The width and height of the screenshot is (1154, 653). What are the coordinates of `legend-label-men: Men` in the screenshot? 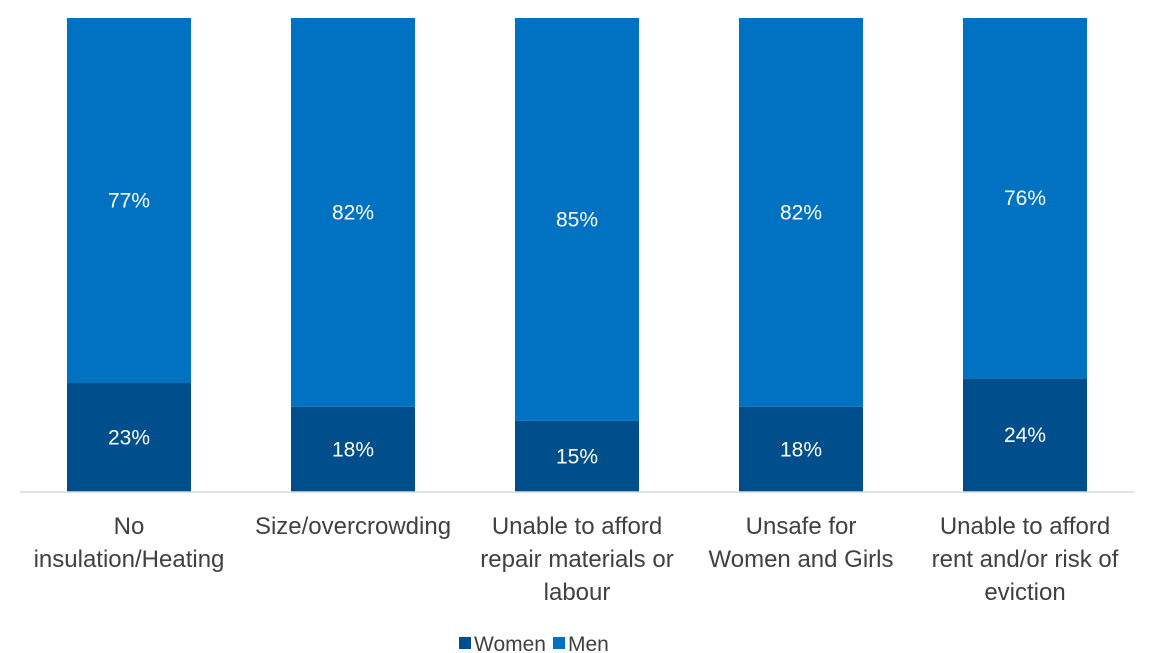 It's located at (588, 643).